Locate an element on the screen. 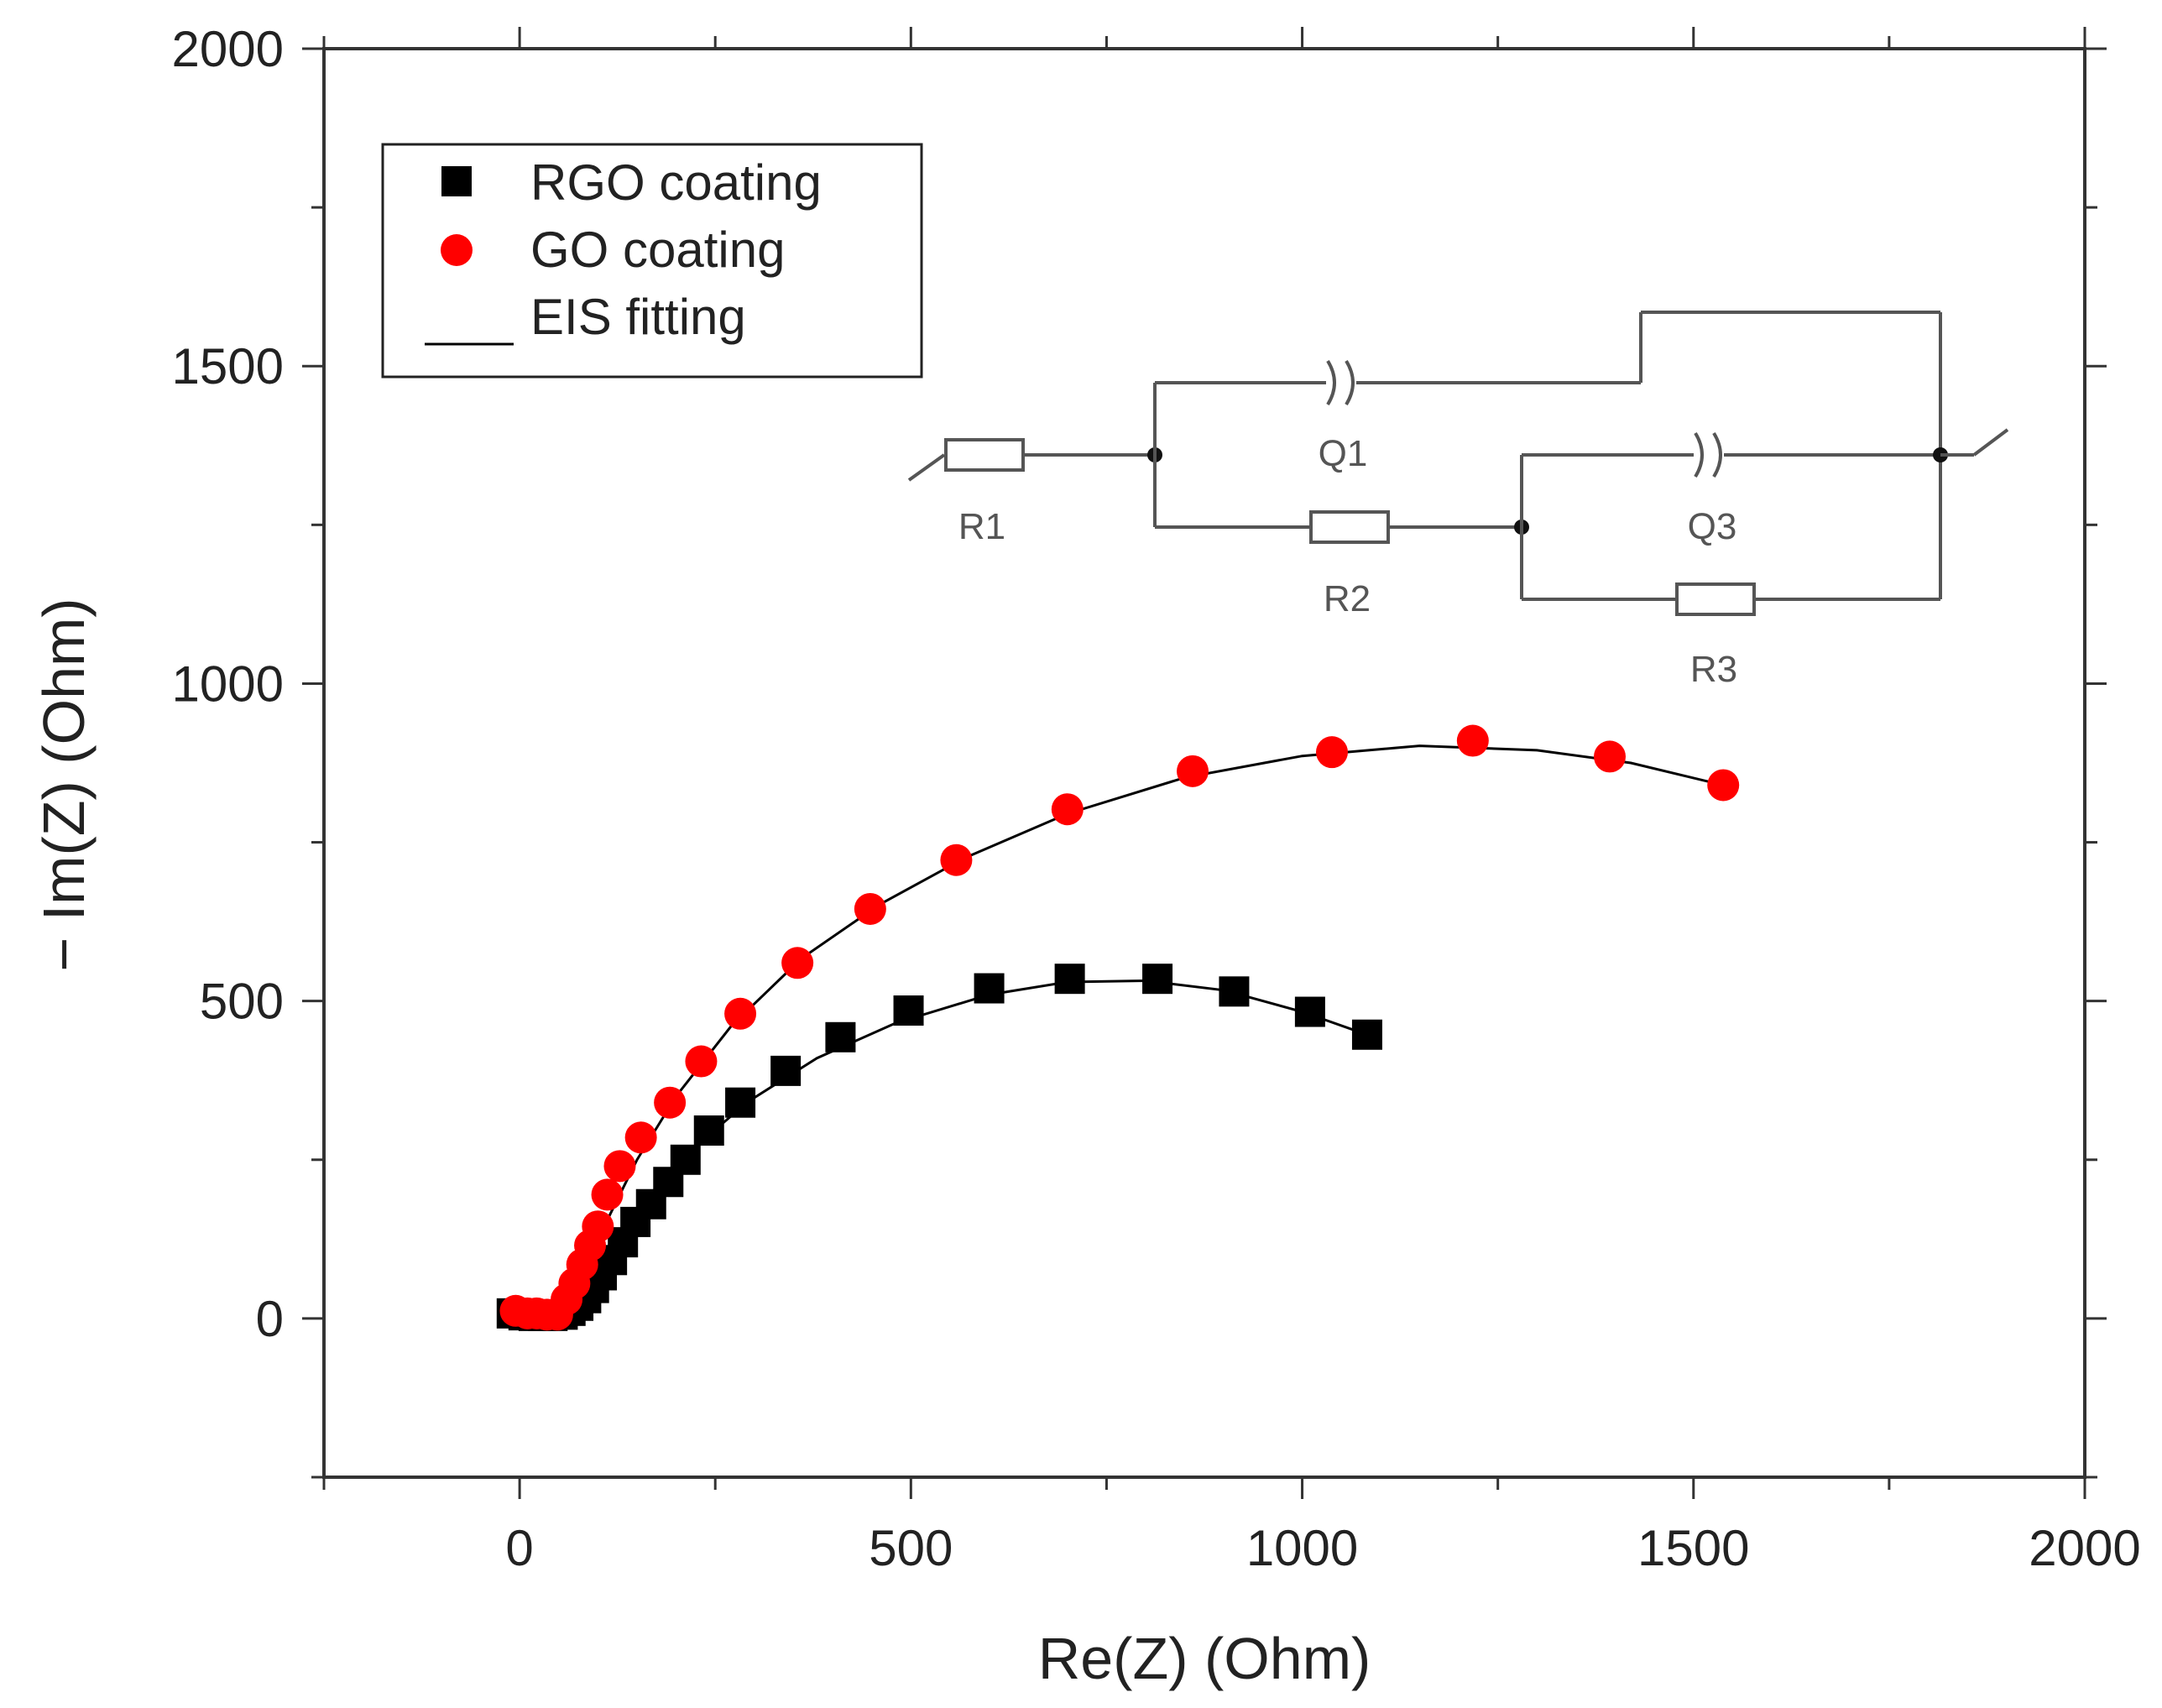 This screenshot has height=1708, width=2162. circuit-lead-out is located at coordinates (1990, 442).